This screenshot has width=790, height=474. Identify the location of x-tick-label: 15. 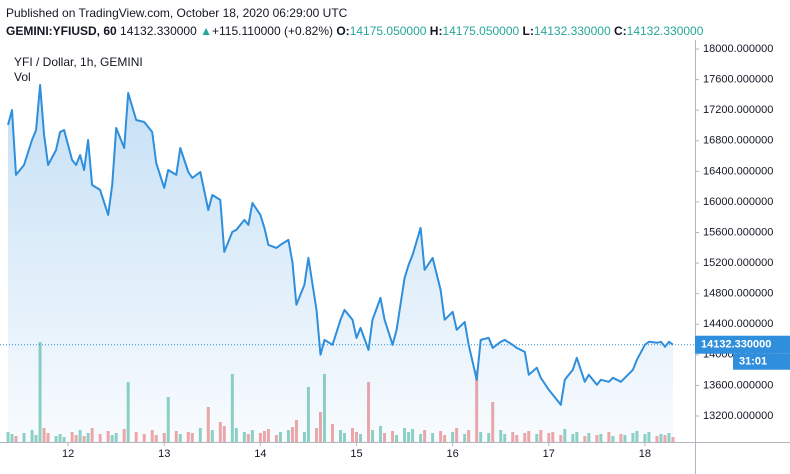
(356, 454).